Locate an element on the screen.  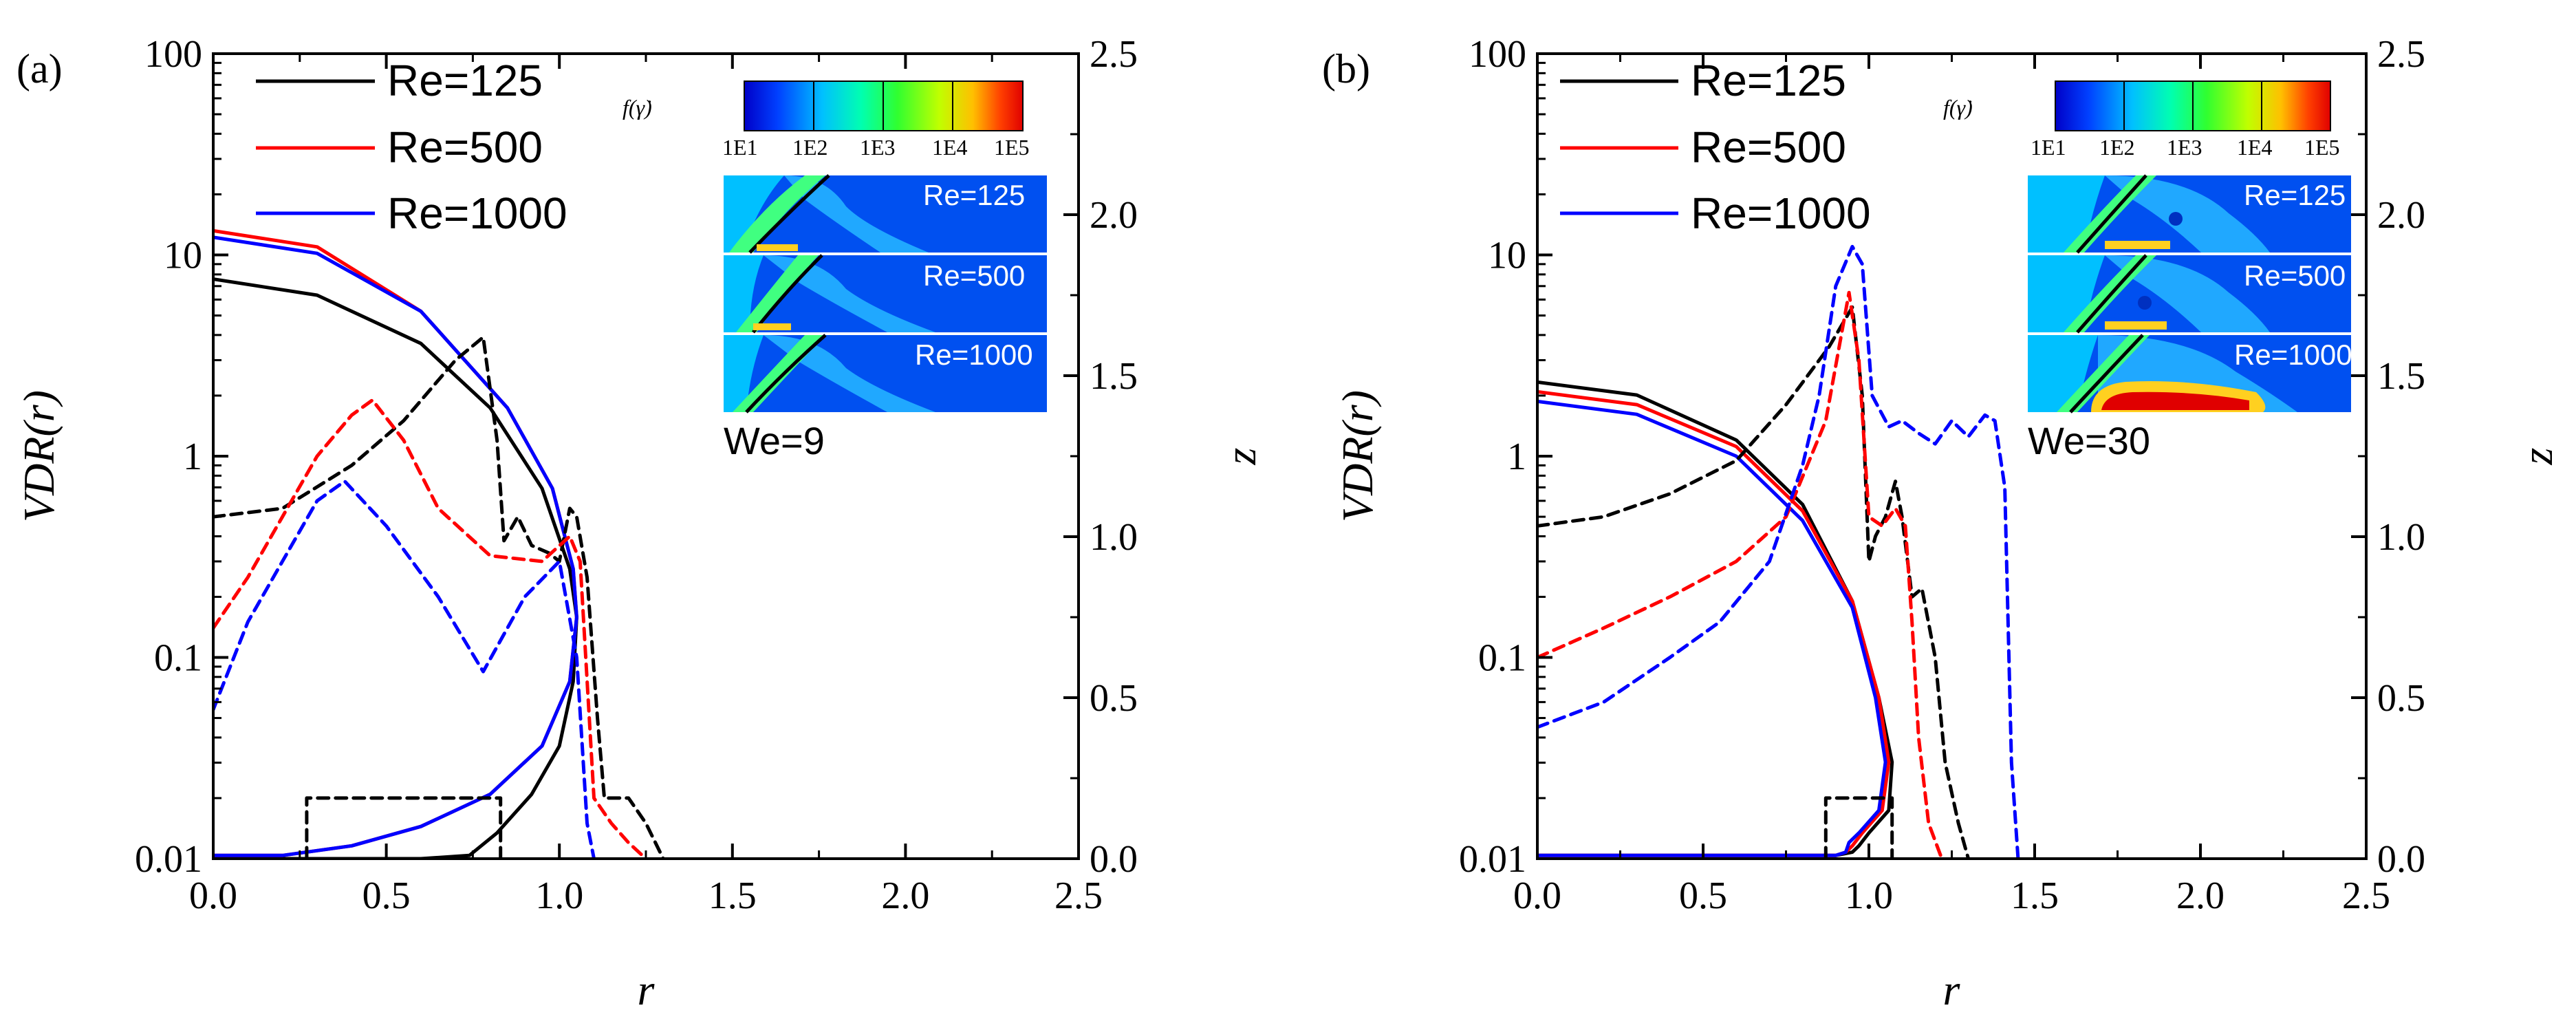
panel-a-plot-area is located at coordinates (439, 543).